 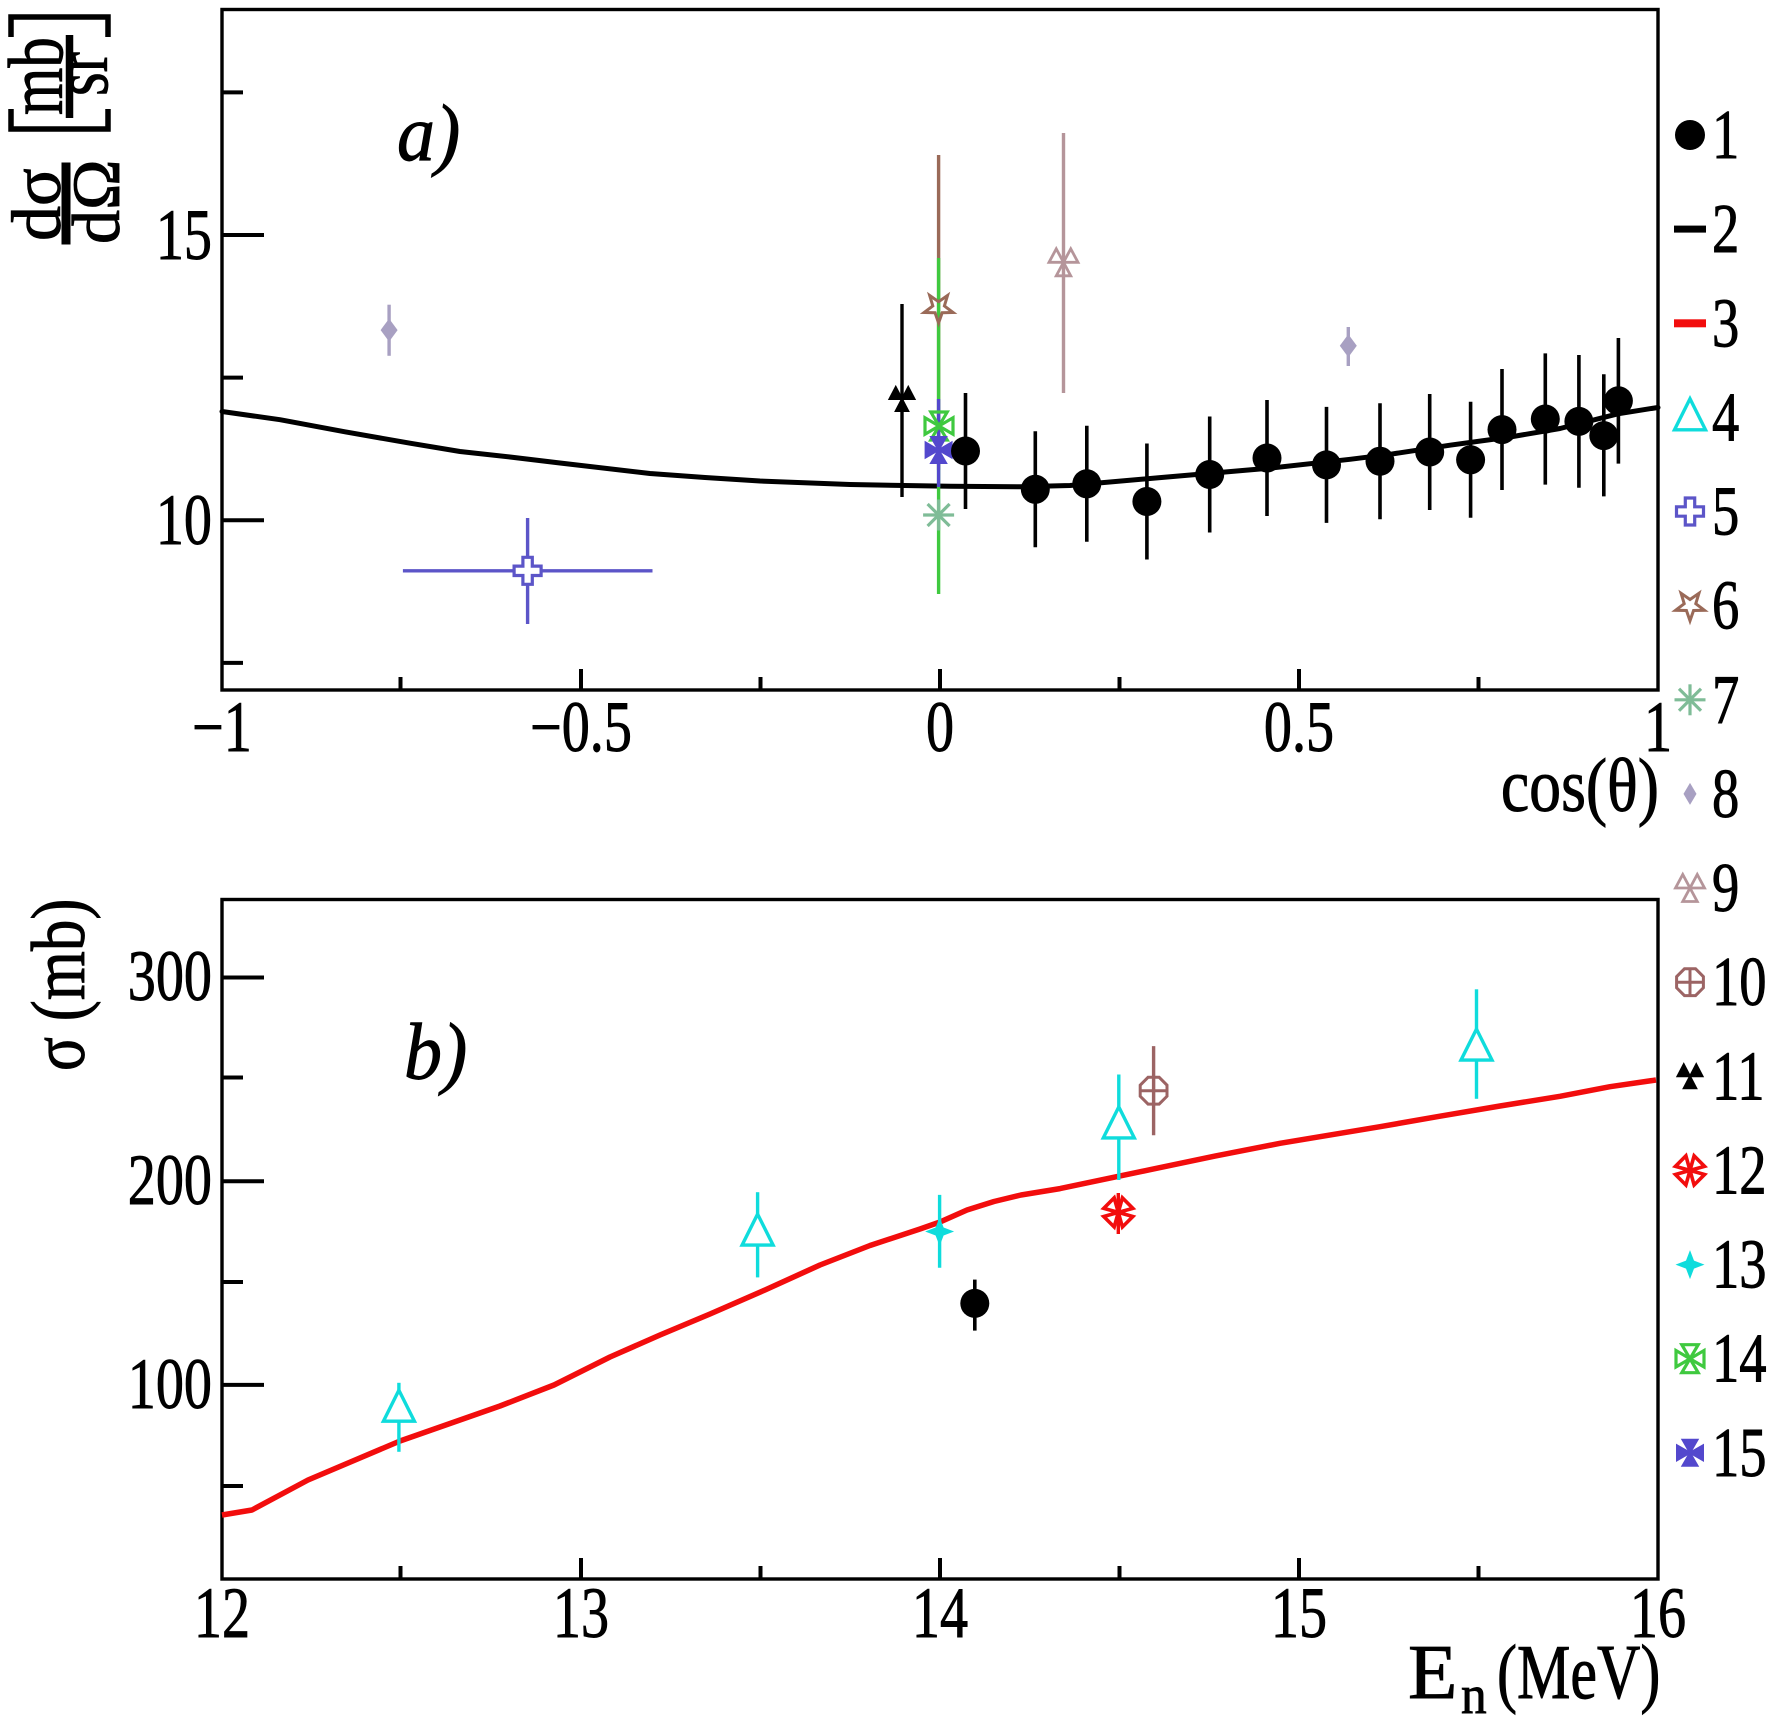 I want to click on svg-text: 4, so click(x=1725, y=417).